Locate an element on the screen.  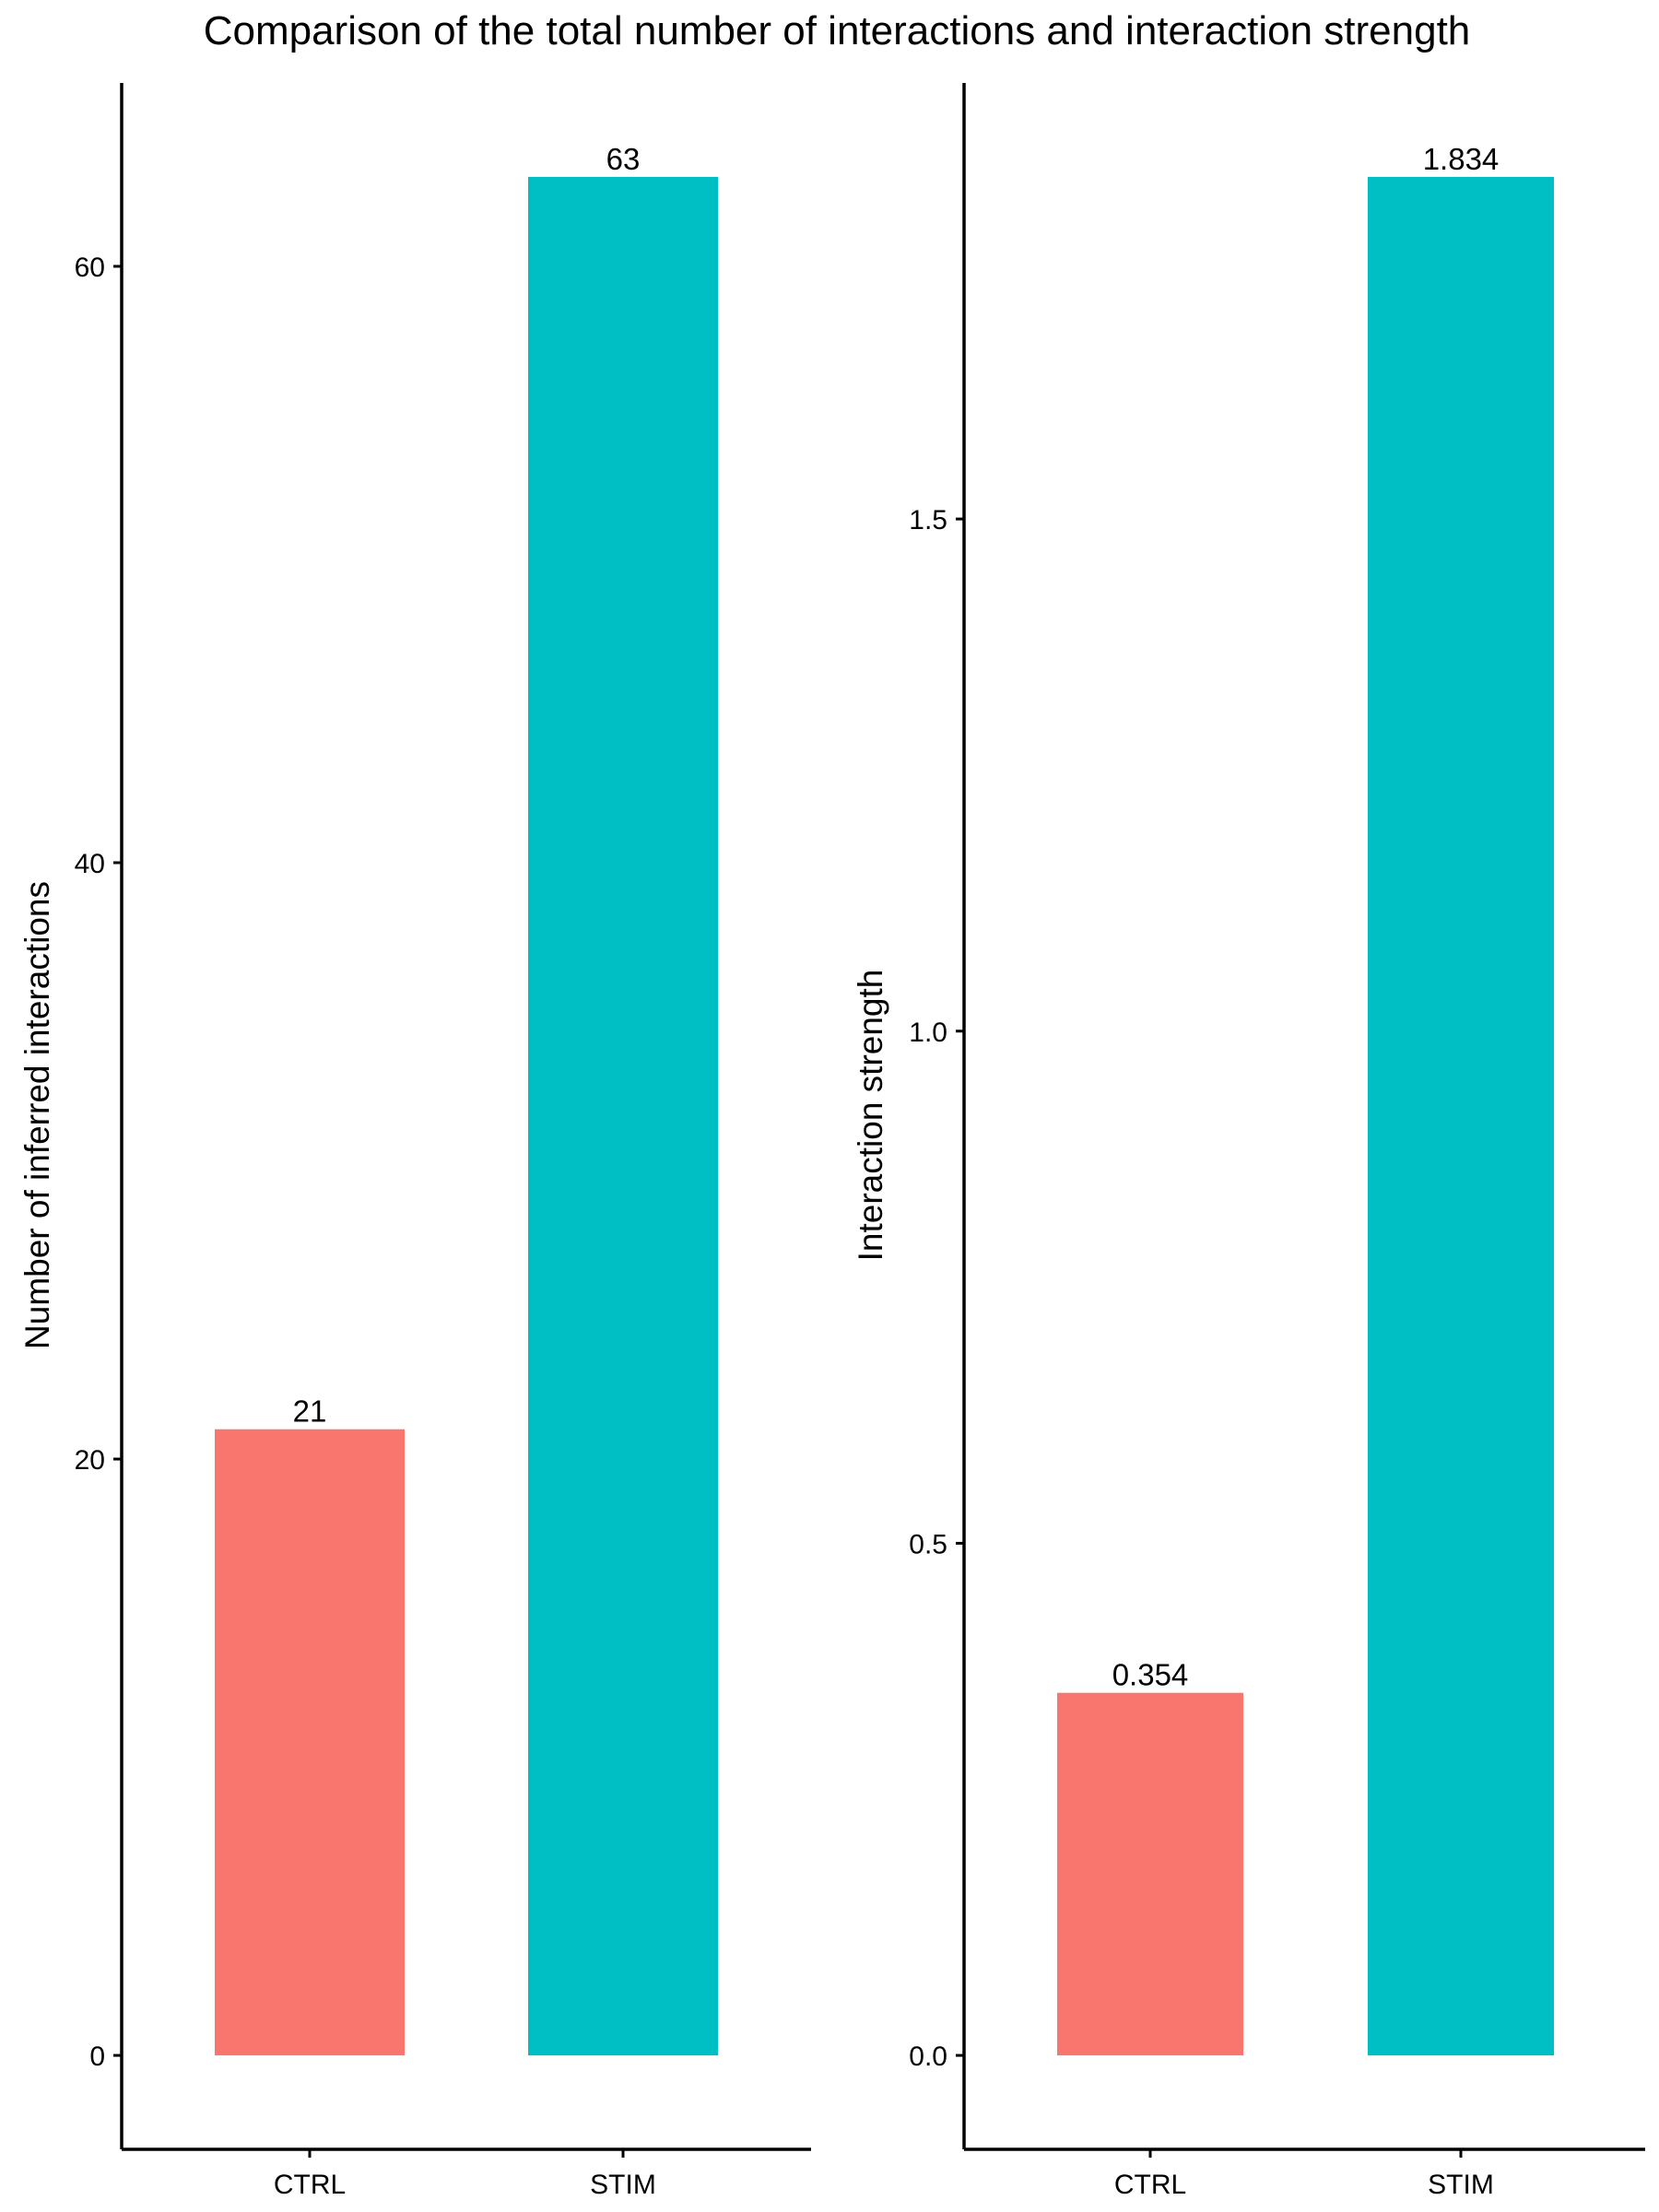
y-tick-label: 0 is located at coordinates (97, 2056).